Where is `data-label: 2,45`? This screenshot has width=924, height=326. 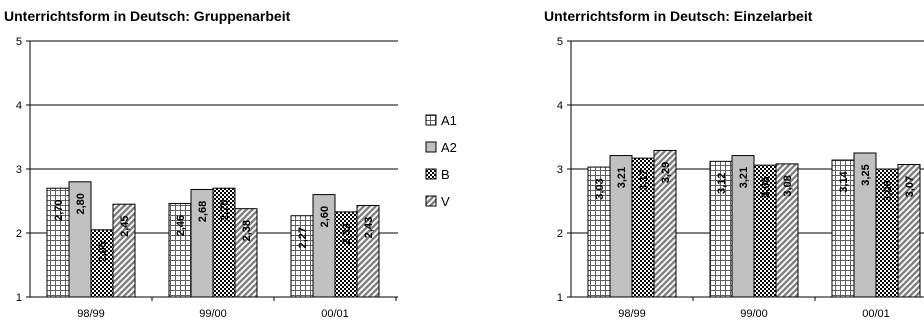 data-label: 2,45 is located at coordinates (125, 225).